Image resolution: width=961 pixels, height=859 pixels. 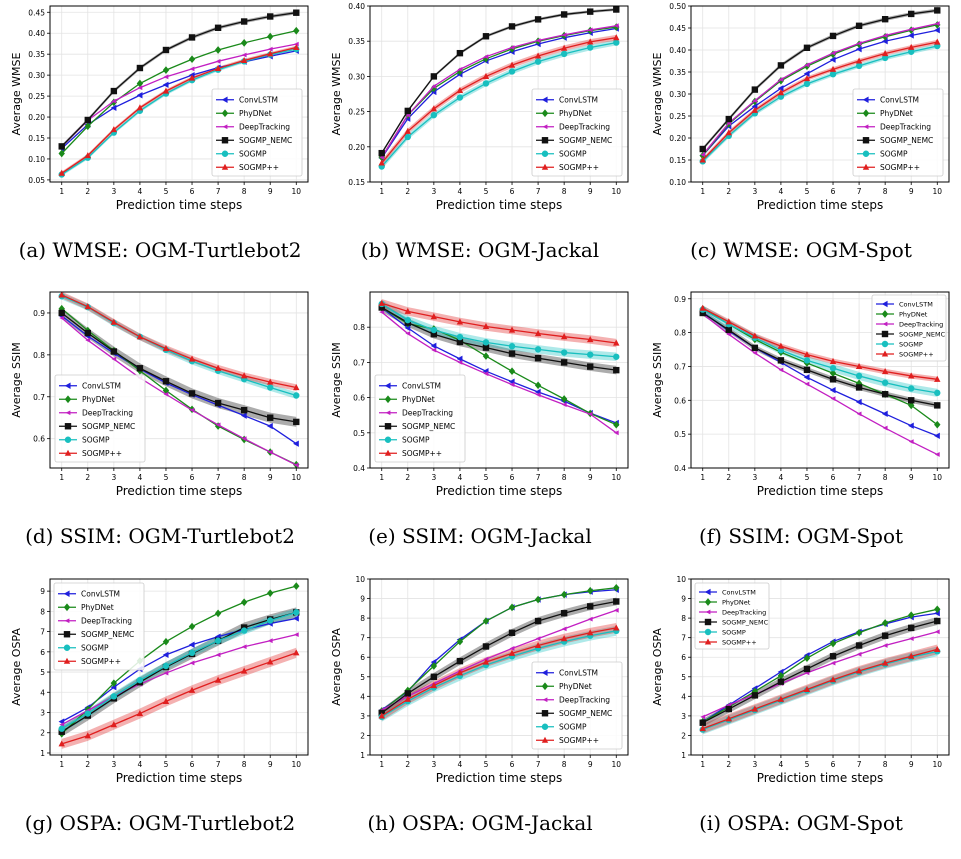 I want to click on series-sogmp, so click(x=179, y=670).